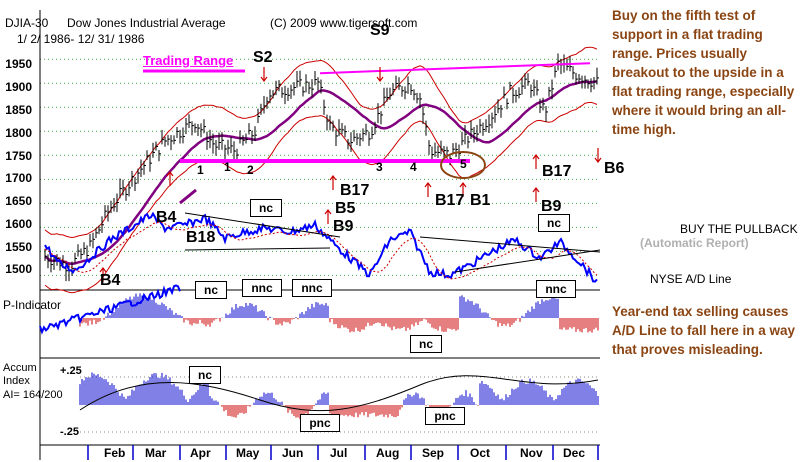 The width and height of the screenshot is (800, 462). I want to click on p-indicator-label: P-Indicator, so click(32, 305).